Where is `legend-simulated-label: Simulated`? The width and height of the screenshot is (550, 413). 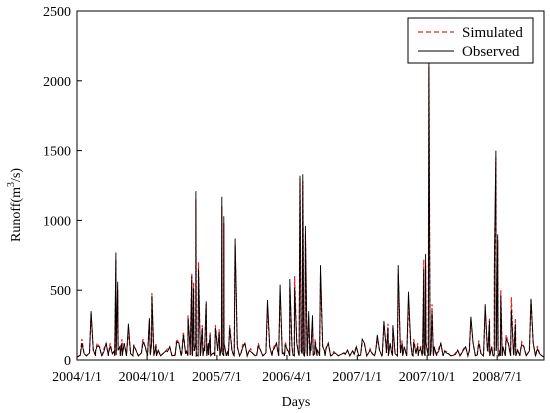 legend-simulated-label: Simulated is located at coordinates (492, 33).